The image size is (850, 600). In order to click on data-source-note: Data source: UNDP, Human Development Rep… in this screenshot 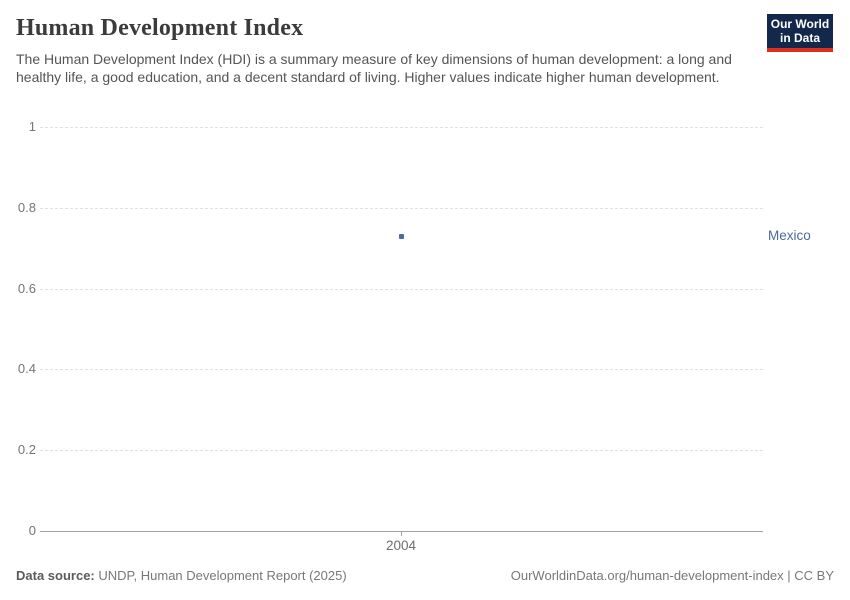, I will do `click(181, 576)`.